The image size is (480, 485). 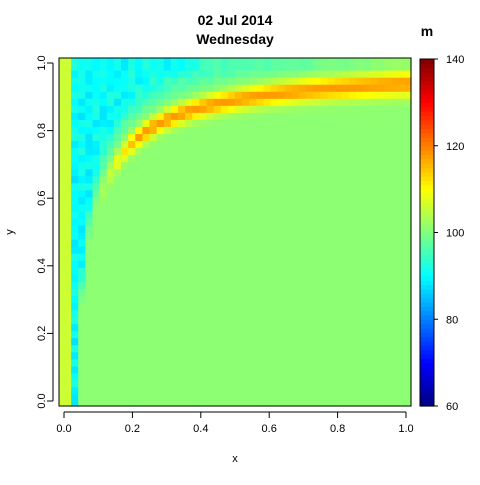 I want to click on chart-title-line2: Wednesday, so click(x=235, y=39).